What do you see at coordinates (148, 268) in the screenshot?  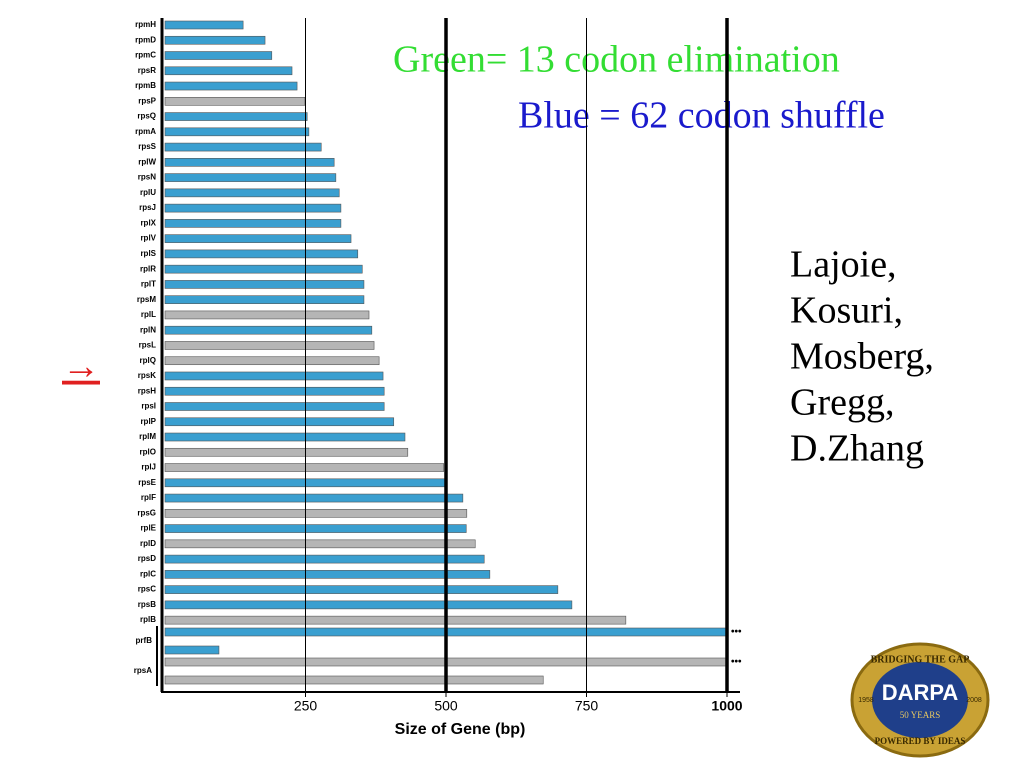 I see `y-tick-label: rplR` at bounding box center [148, 268].